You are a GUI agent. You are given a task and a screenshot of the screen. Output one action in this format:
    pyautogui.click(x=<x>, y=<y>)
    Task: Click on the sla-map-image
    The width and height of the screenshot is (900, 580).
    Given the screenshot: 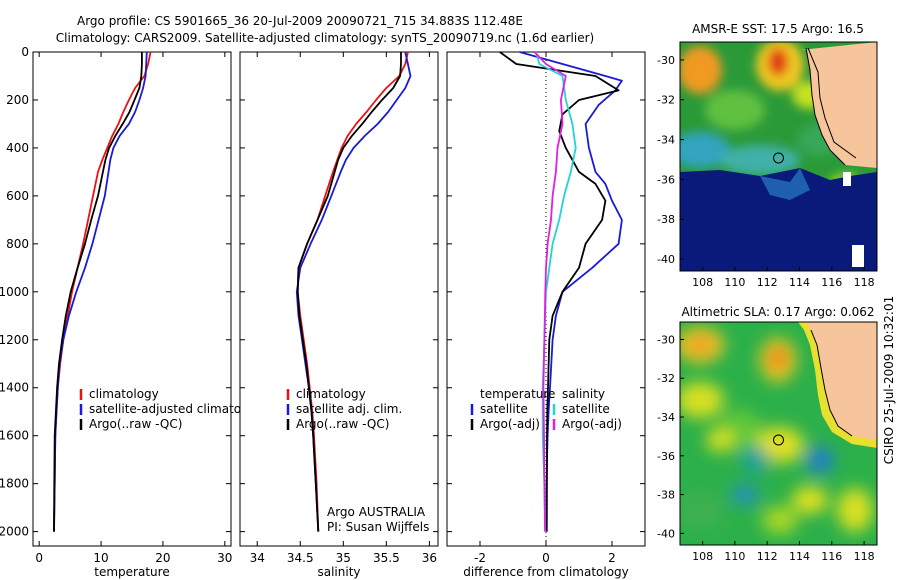 What is the action you would take?
    pyautogui.click(x=778, y=433)
    